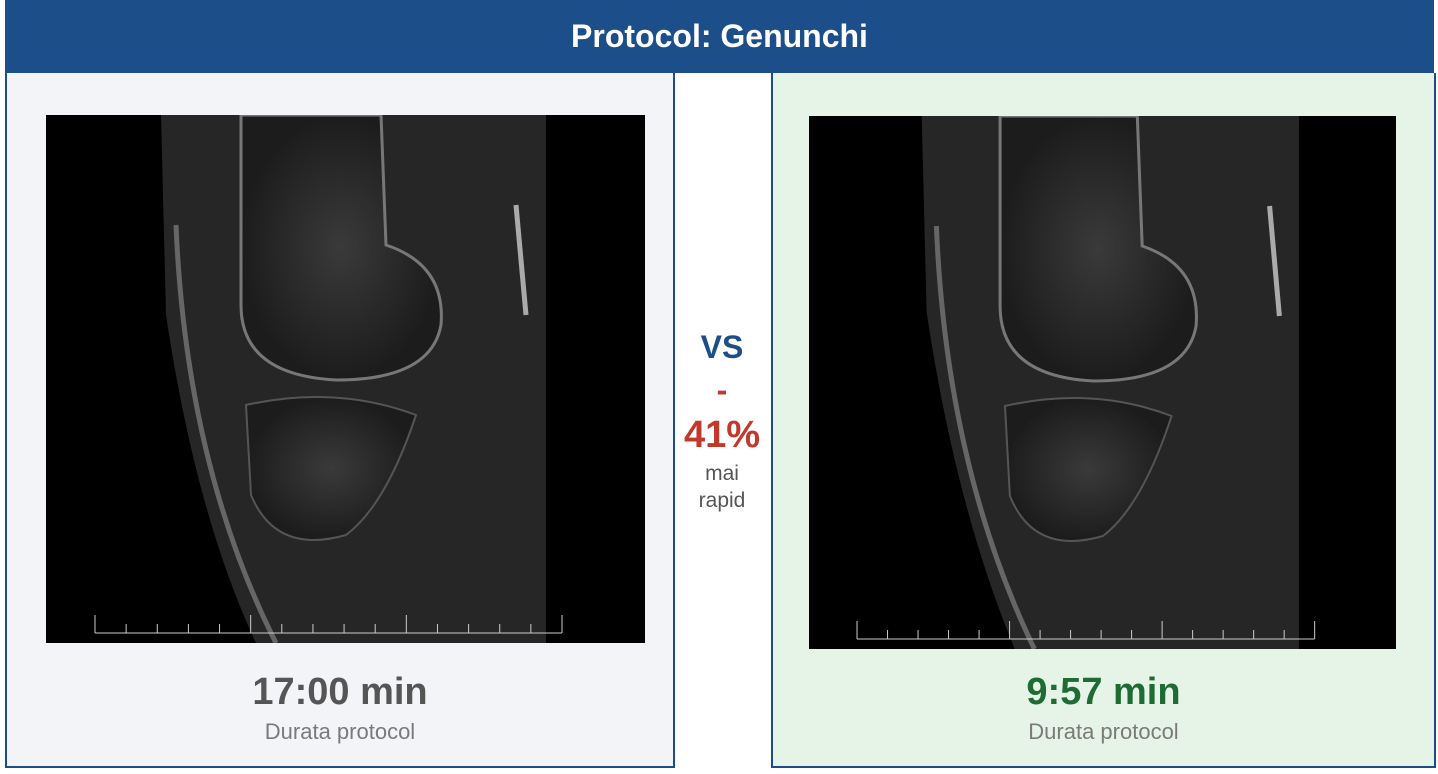 The image size is (1438, 774). Describe the element at coordinates (722, 390) in the screenshot. I see `dash: -` at that location.